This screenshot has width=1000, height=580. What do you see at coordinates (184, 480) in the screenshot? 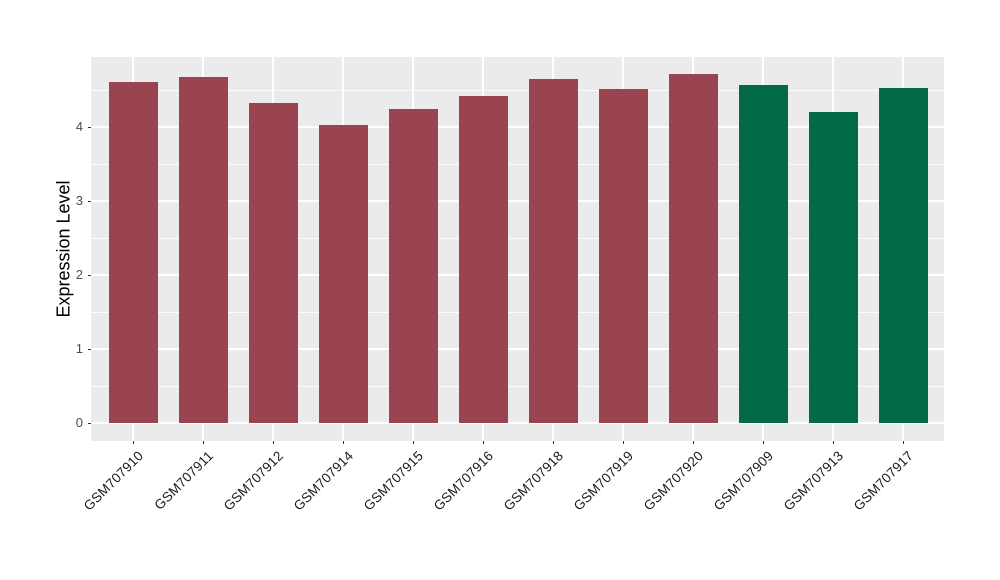
I see `x-tick-label-text: GSM707911` at bounding box center [184, 480].